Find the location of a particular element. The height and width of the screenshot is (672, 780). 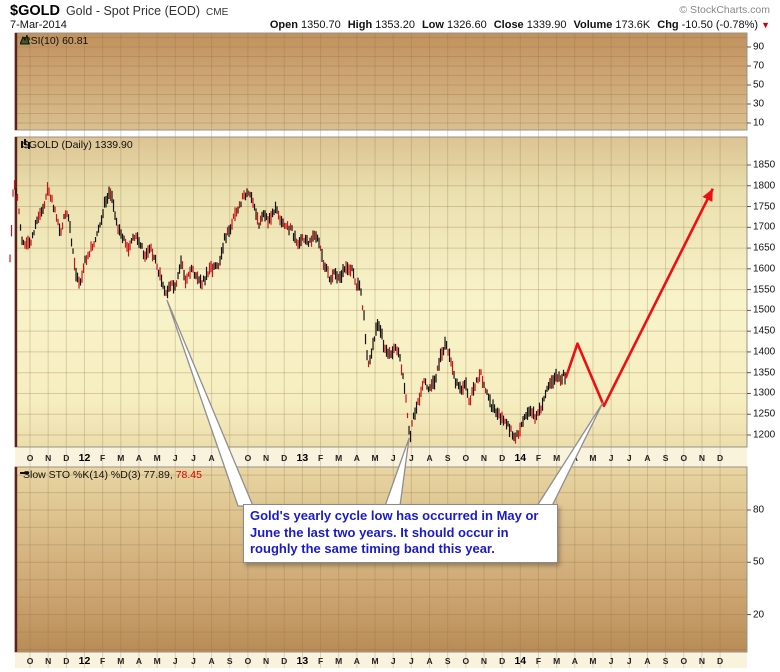

rsi-panel-label: RSI(10) 60.81 is located at coordinates (54, 41).